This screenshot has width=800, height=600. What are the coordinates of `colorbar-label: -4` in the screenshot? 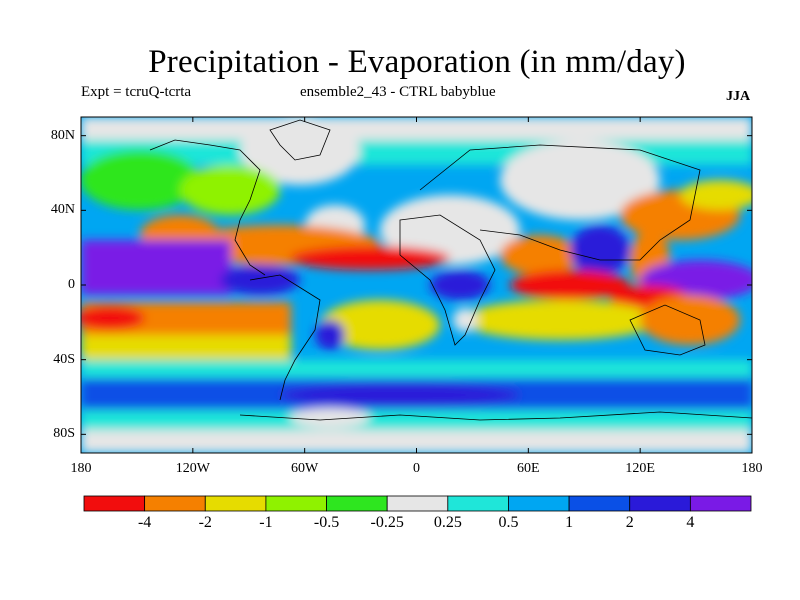 It's located at (144, 522).